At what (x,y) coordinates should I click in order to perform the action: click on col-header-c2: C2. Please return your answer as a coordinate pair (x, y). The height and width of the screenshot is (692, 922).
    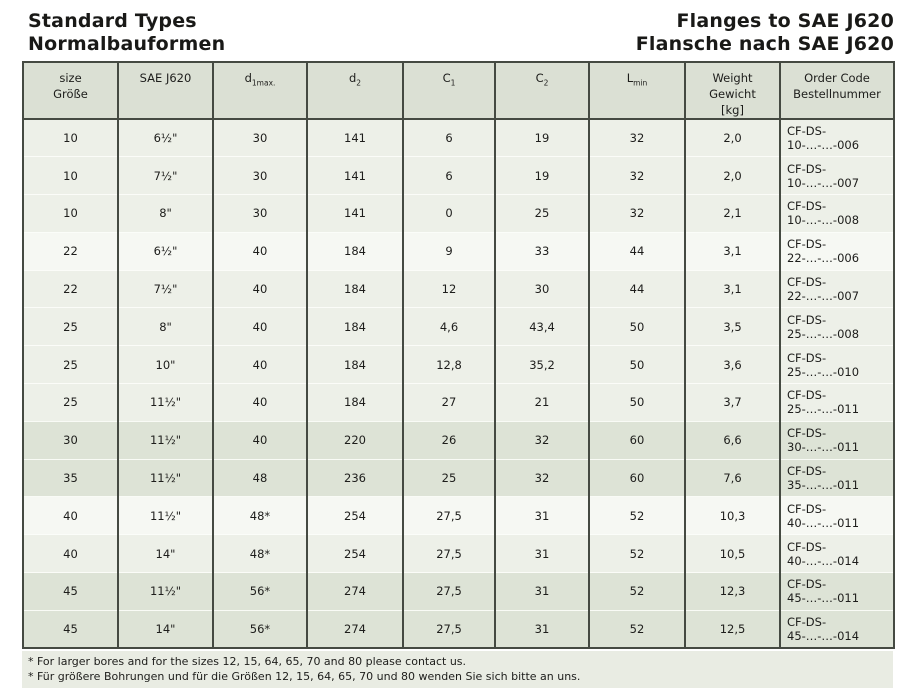
    Looking at the image, I should click on (541, 91).